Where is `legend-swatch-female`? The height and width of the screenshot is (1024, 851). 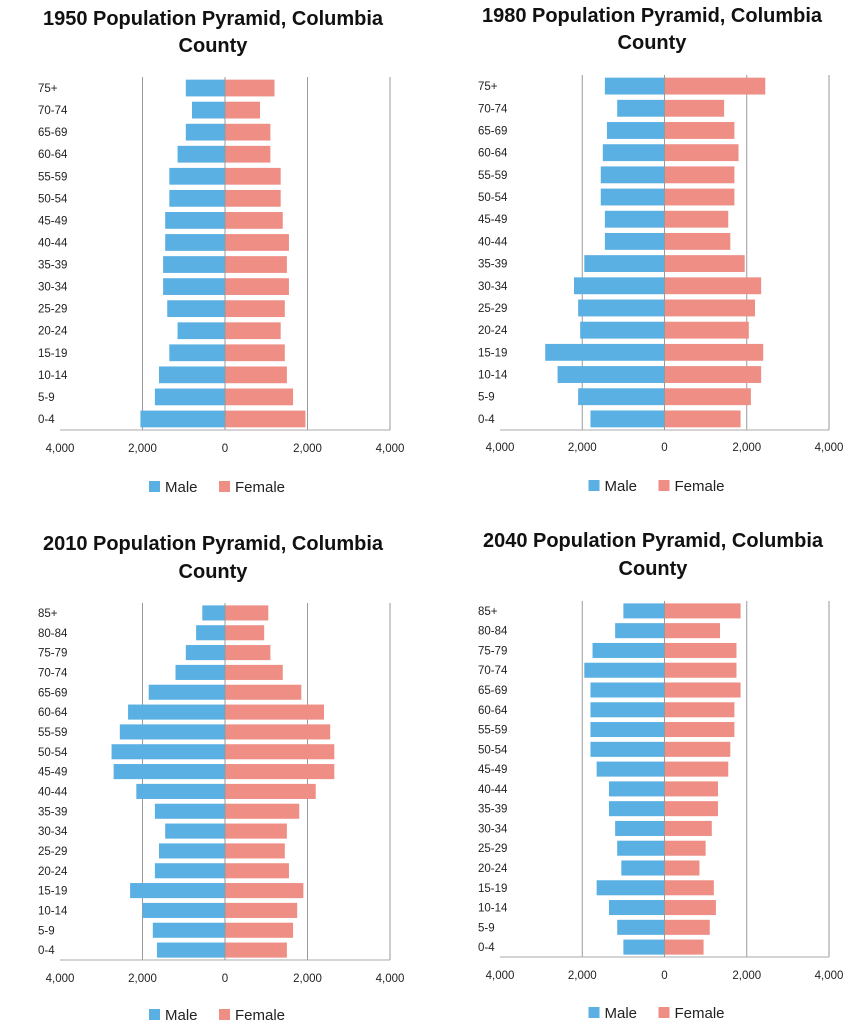
legend-swatch-female is located at coordinates (224, 1014).